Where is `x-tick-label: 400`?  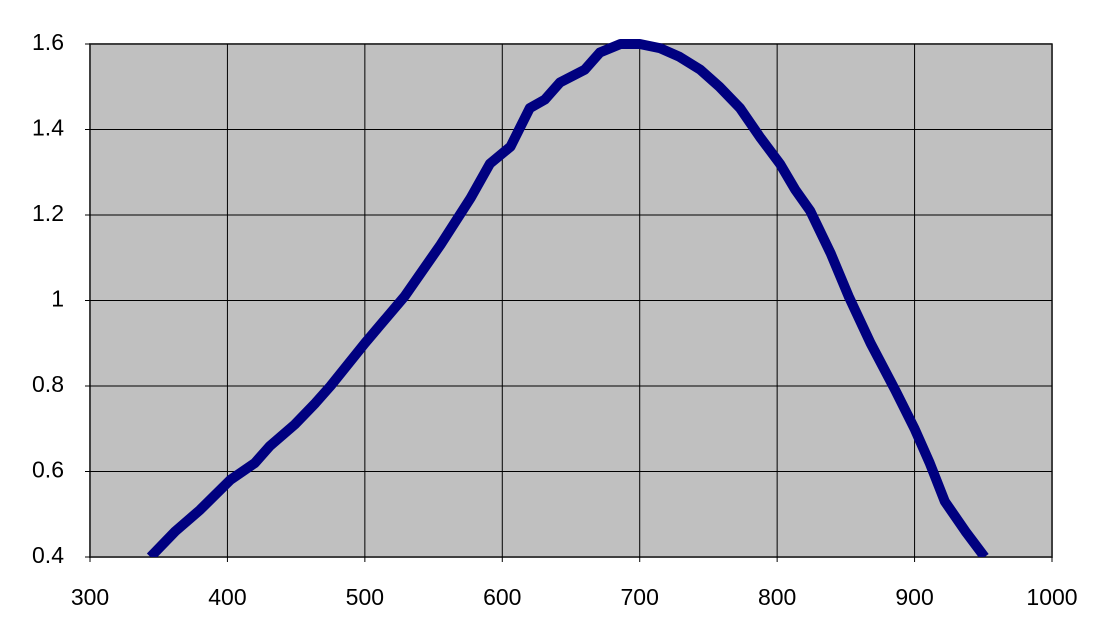 x-tick-label: 400 is located at coordinates (227, 597).